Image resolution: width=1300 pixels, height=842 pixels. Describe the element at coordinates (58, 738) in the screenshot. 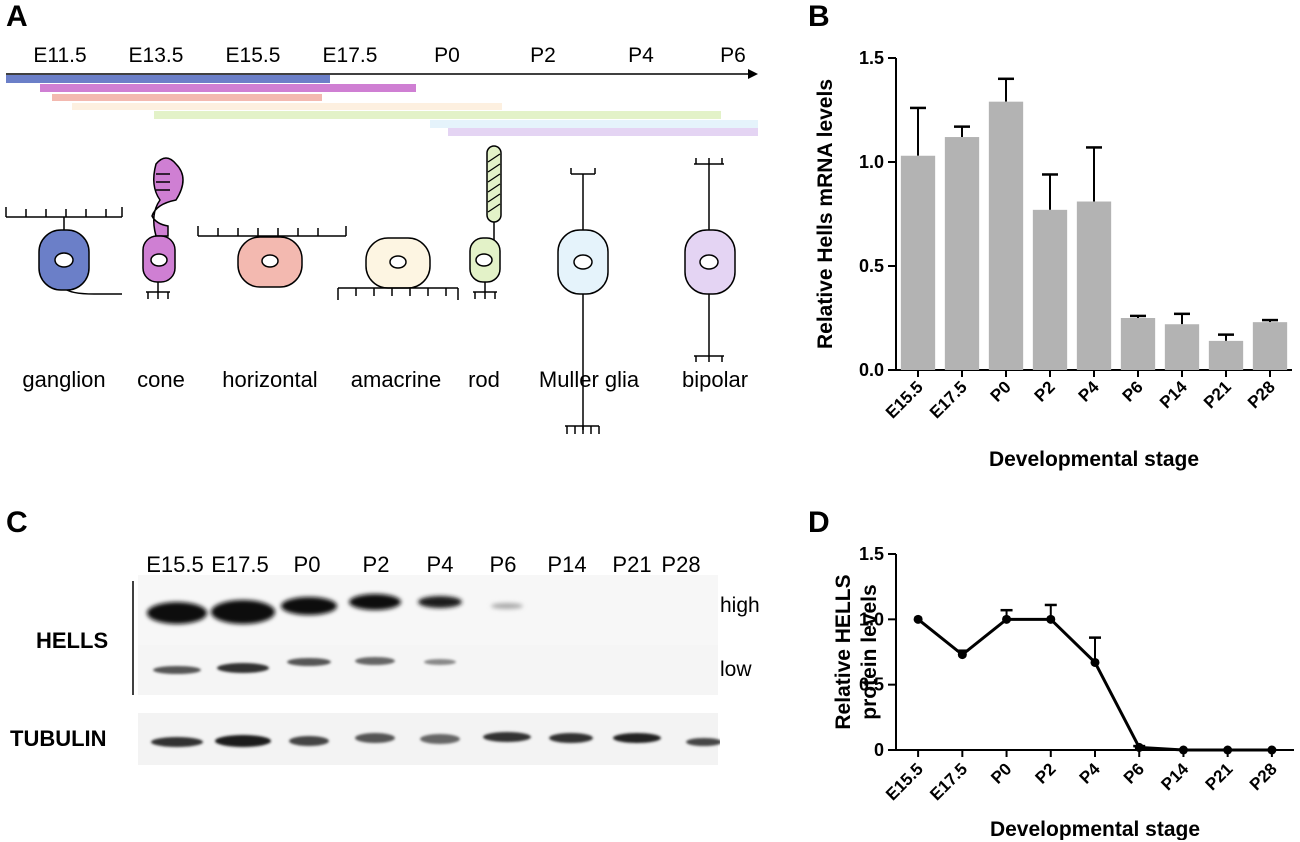

I see `tubulin-label: TUBULIN` at that location.